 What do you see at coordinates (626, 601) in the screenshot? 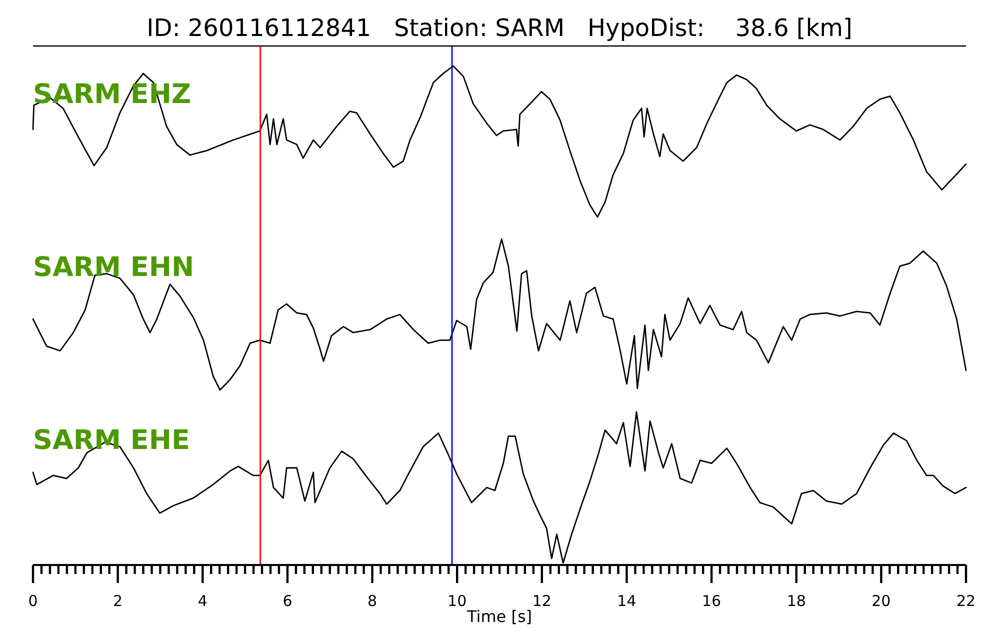
I see `x-tick-label: 14` at bounding box center [626, 601].